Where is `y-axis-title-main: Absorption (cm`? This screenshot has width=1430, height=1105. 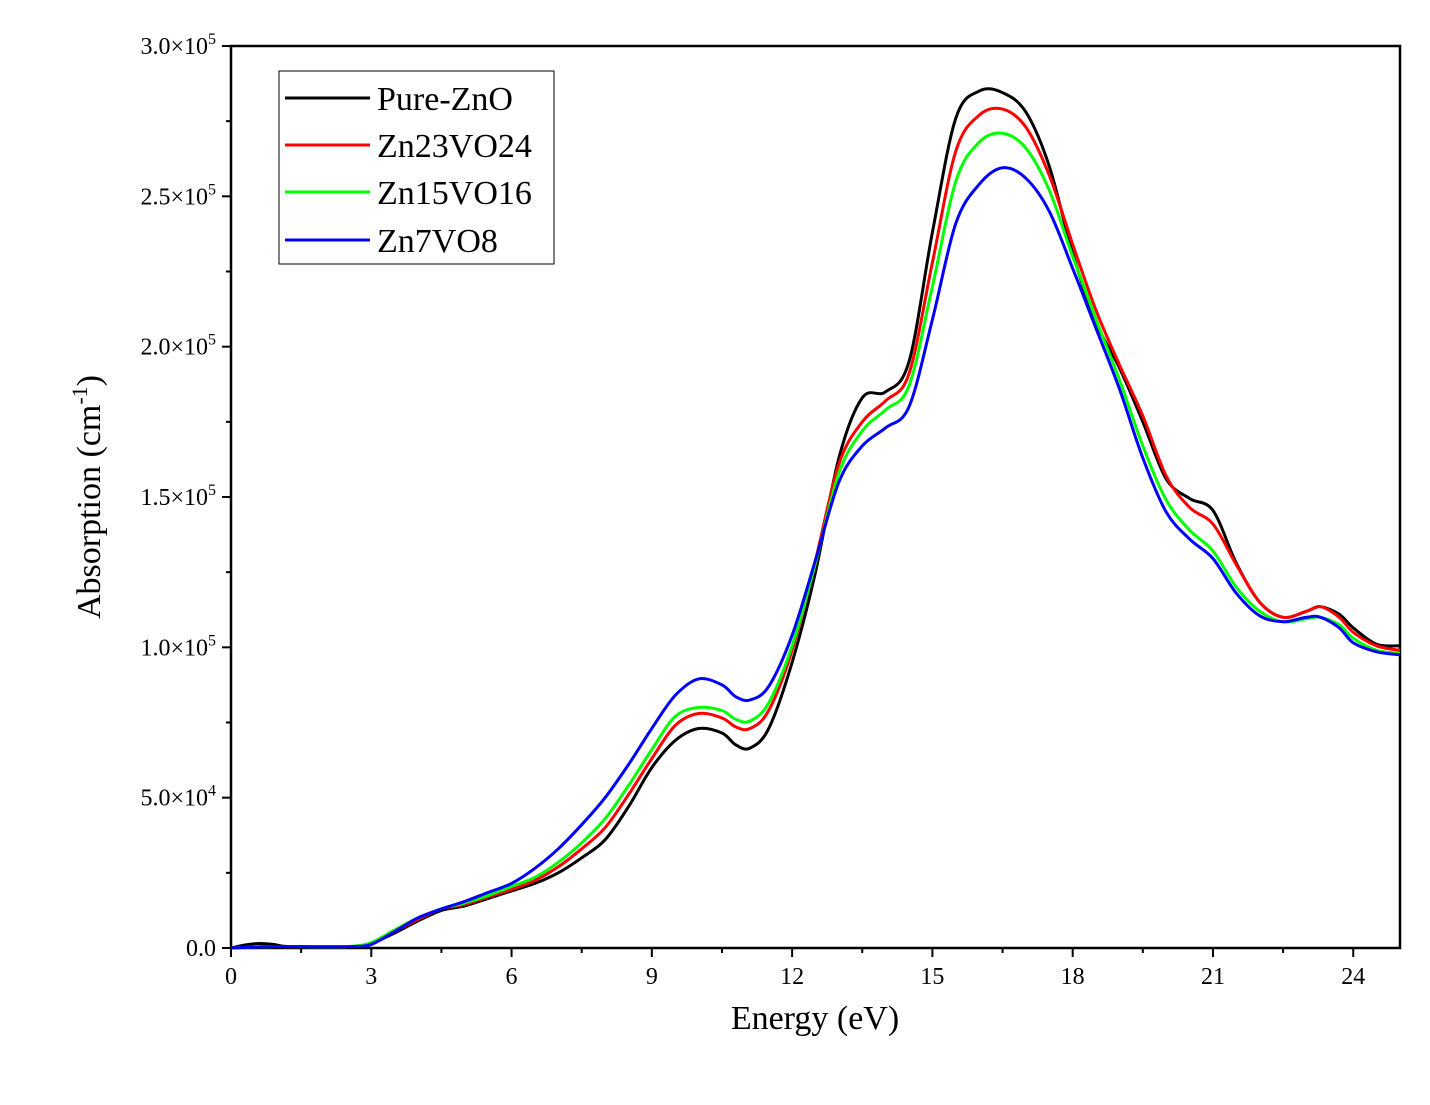
y-axis-title-main: Absorption (cm is located at coordinates (89, 512).